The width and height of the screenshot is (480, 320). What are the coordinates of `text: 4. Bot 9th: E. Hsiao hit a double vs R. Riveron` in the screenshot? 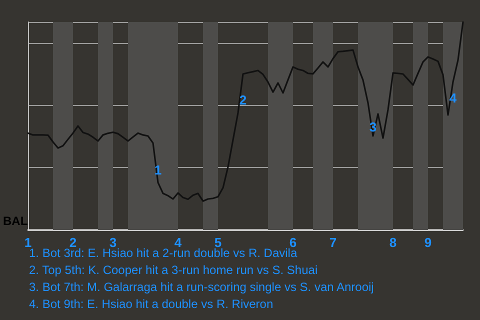 It's located at (151, 304).